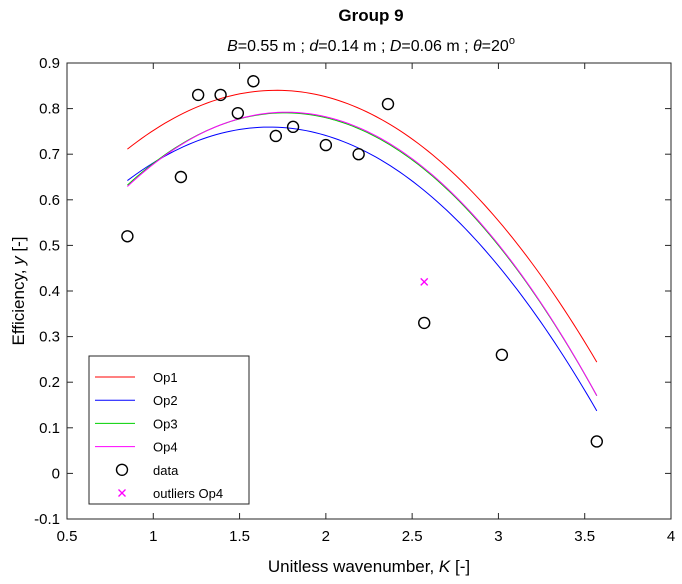 The width and height of the screenshot is (682, 584). What do you see at coordinates (49, 291) in the screenshot?
I see `y-tick-label: 0.4` at bounding box center [49, 291].